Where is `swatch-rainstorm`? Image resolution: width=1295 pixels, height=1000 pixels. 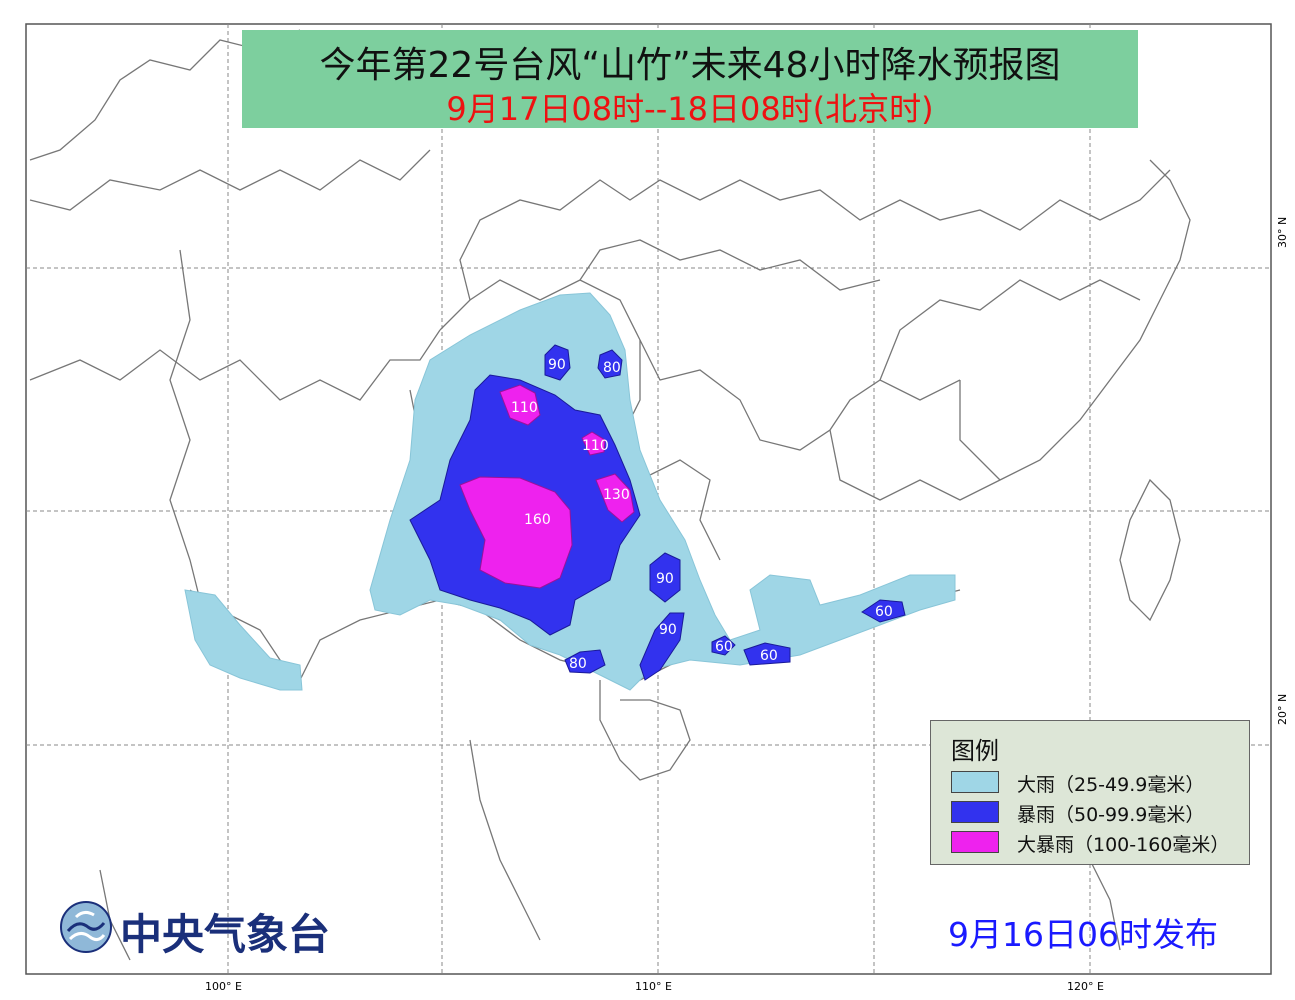
swatch-rainstorm is located at coordinates (975, 812).